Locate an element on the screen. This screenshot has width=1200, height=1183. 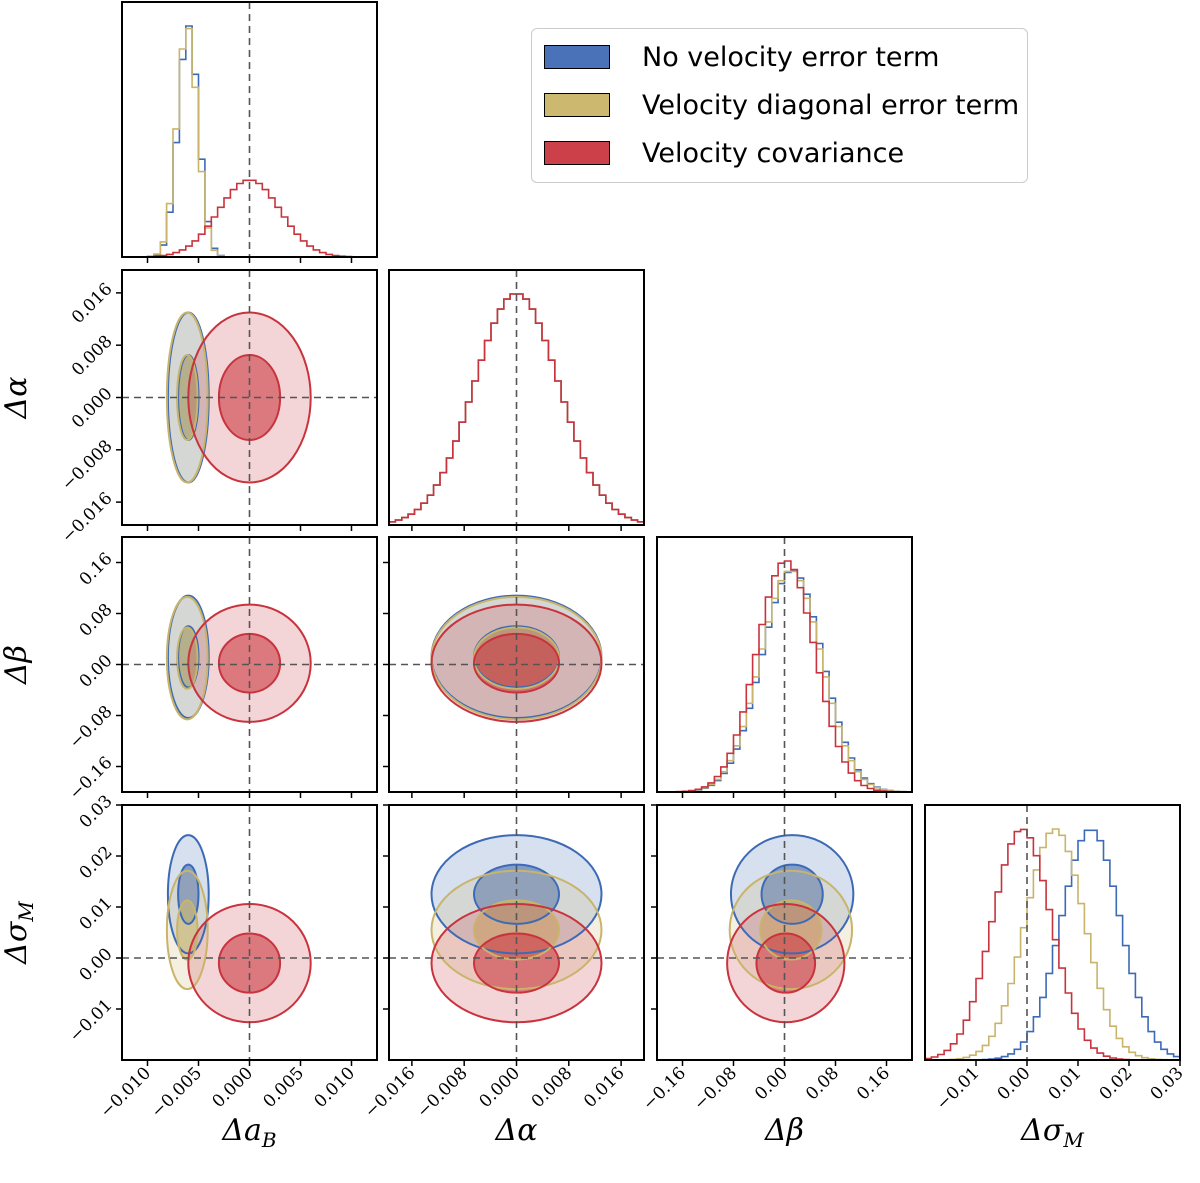
x-axis-label: ΔaB is located at coordinates (248, 1132).